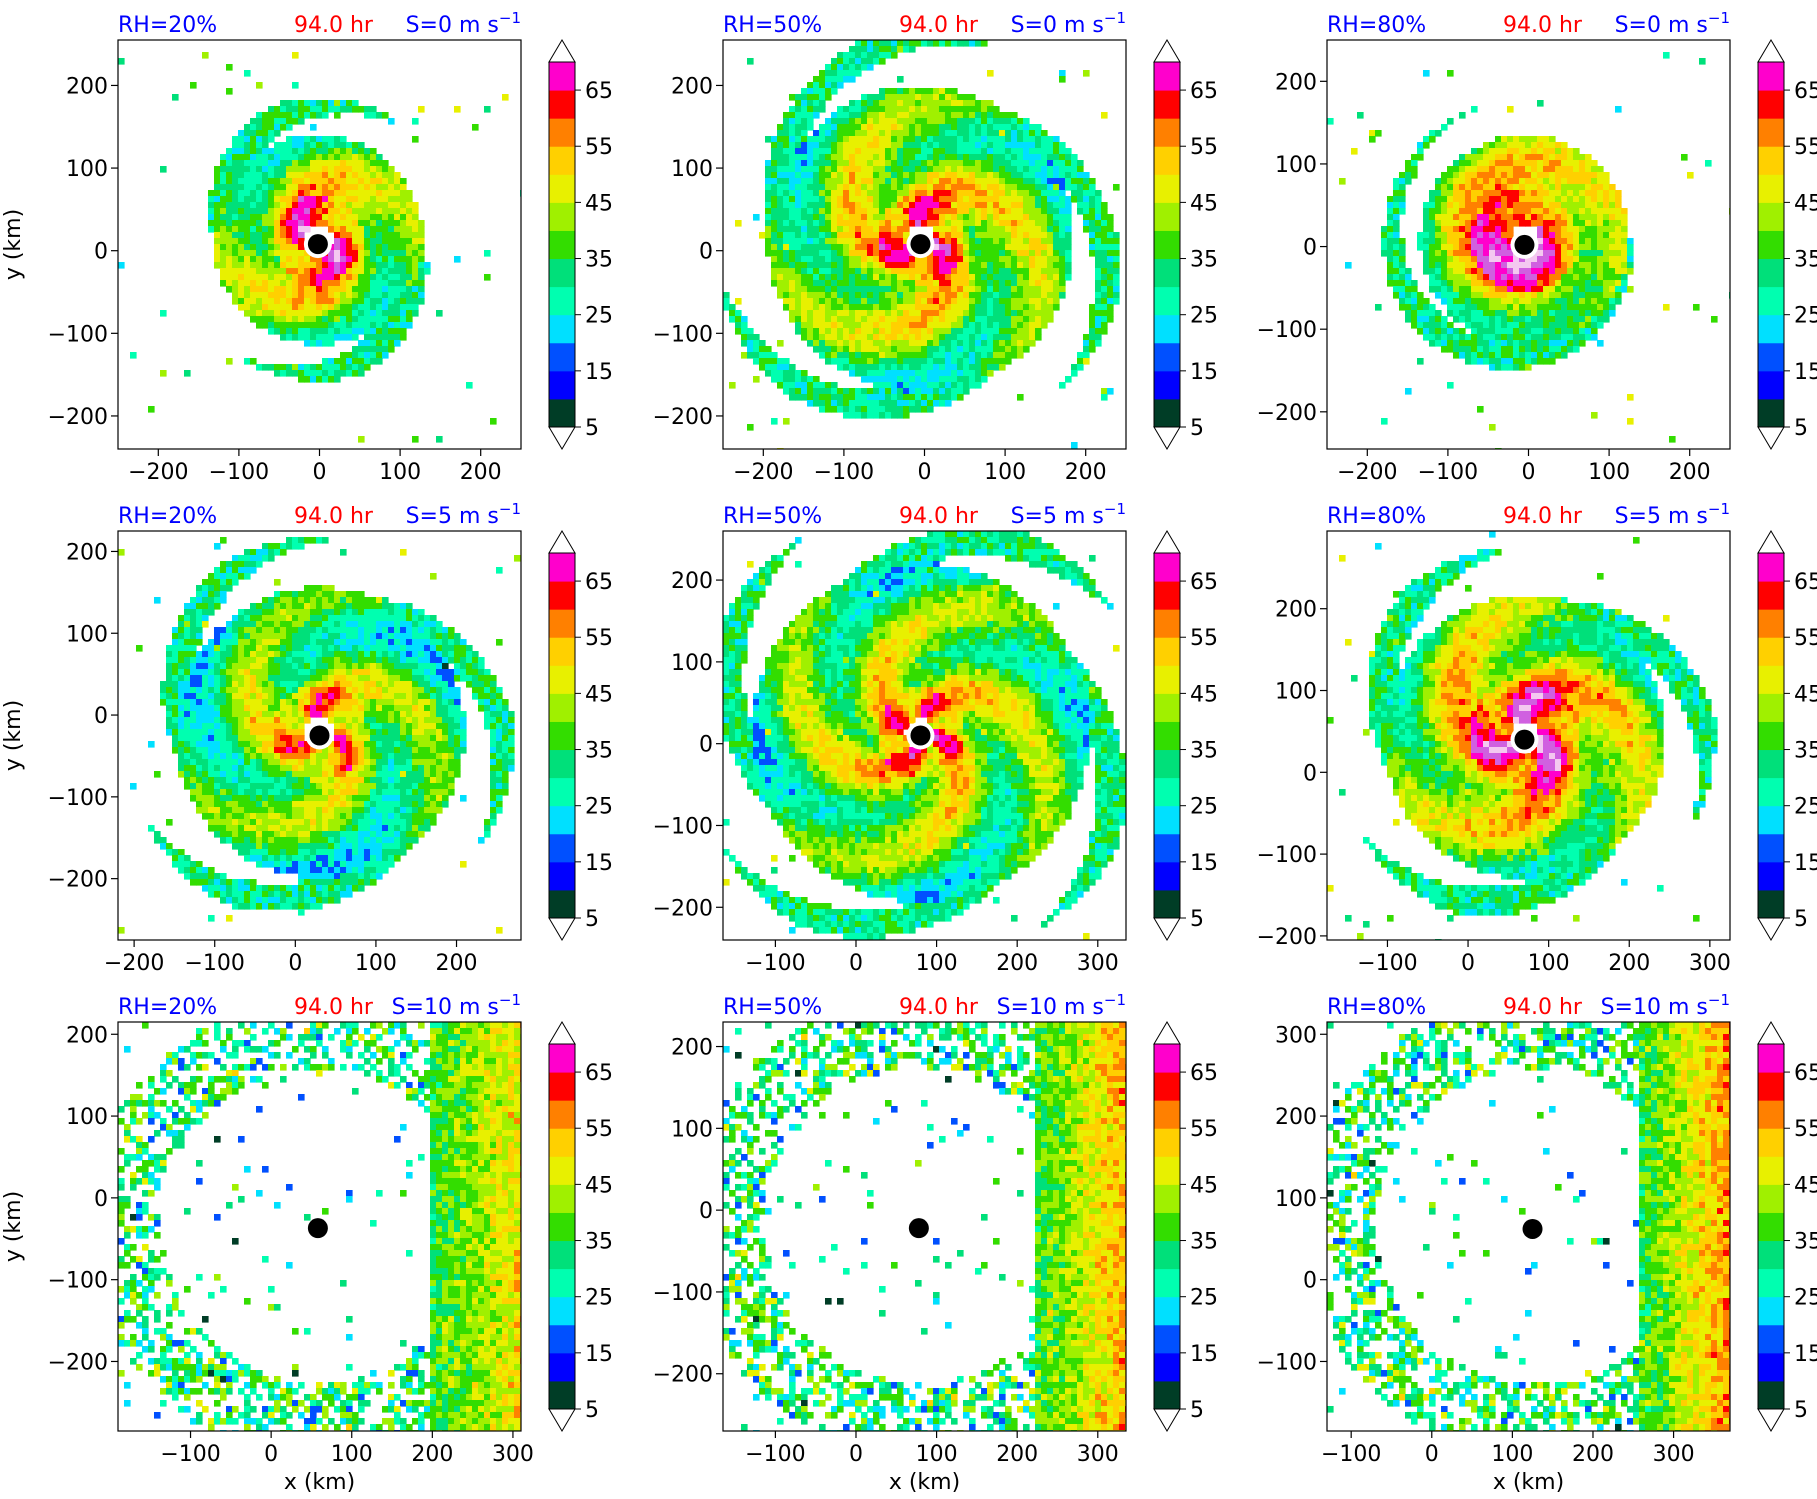 This screenshot has height=1499, width=1817. I want to click on x-tick-label: −200, so click(158, 472).